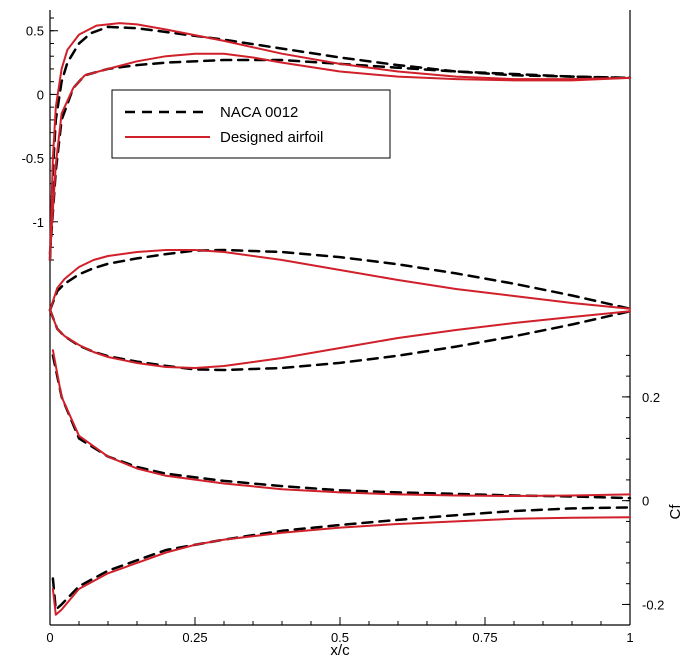 This screenshot has width=695, height=662. Describe the element at coordinates (49, 637) in the screenshot. I see `x-tick-label: 0` at that location.